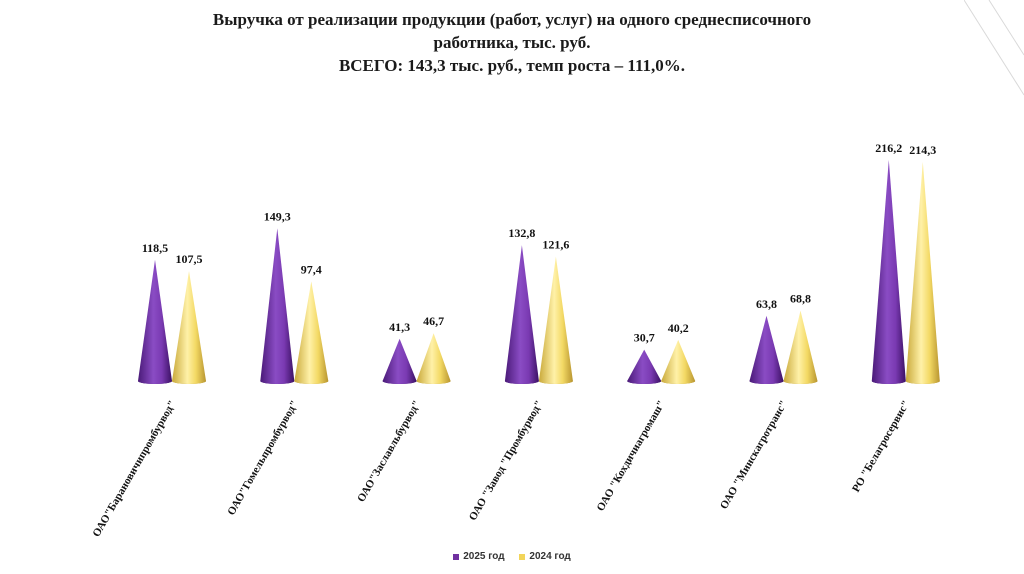  What do you see at coordinates (155, 248) in the screenshot?
I see `value-label-2025-0: 118,5` at bounding box center [155, 248].